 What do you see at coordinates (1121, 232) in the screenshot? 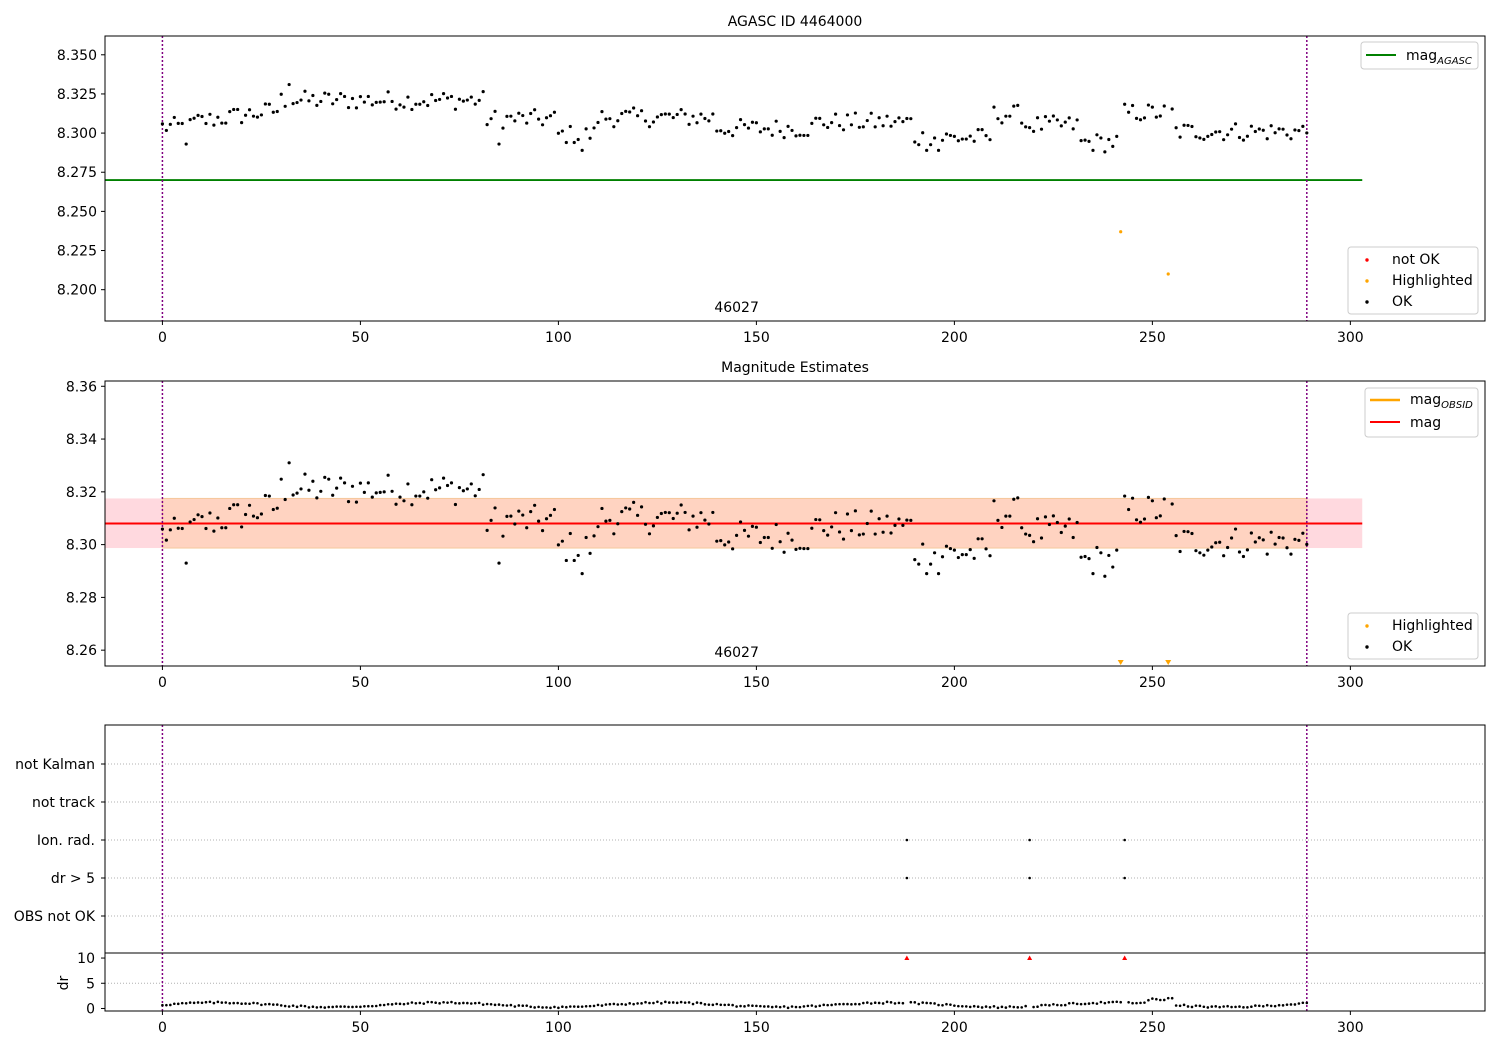
I see `highlighted-point` at bounding box center [1121, 232].